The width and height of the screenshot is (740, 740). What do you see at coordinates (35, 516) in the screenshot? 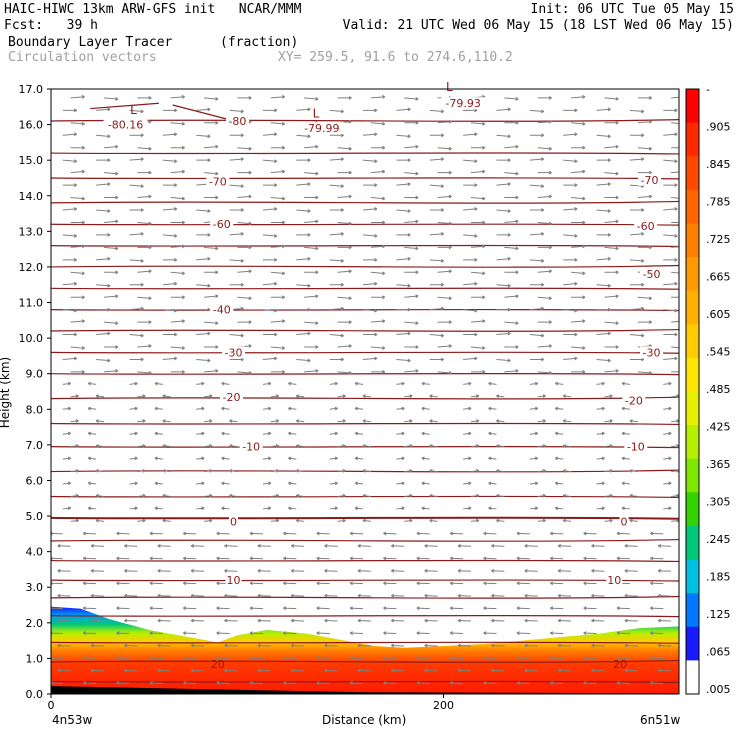
I see `y-tick-label: 5.0` at bounding box center [35, 516].